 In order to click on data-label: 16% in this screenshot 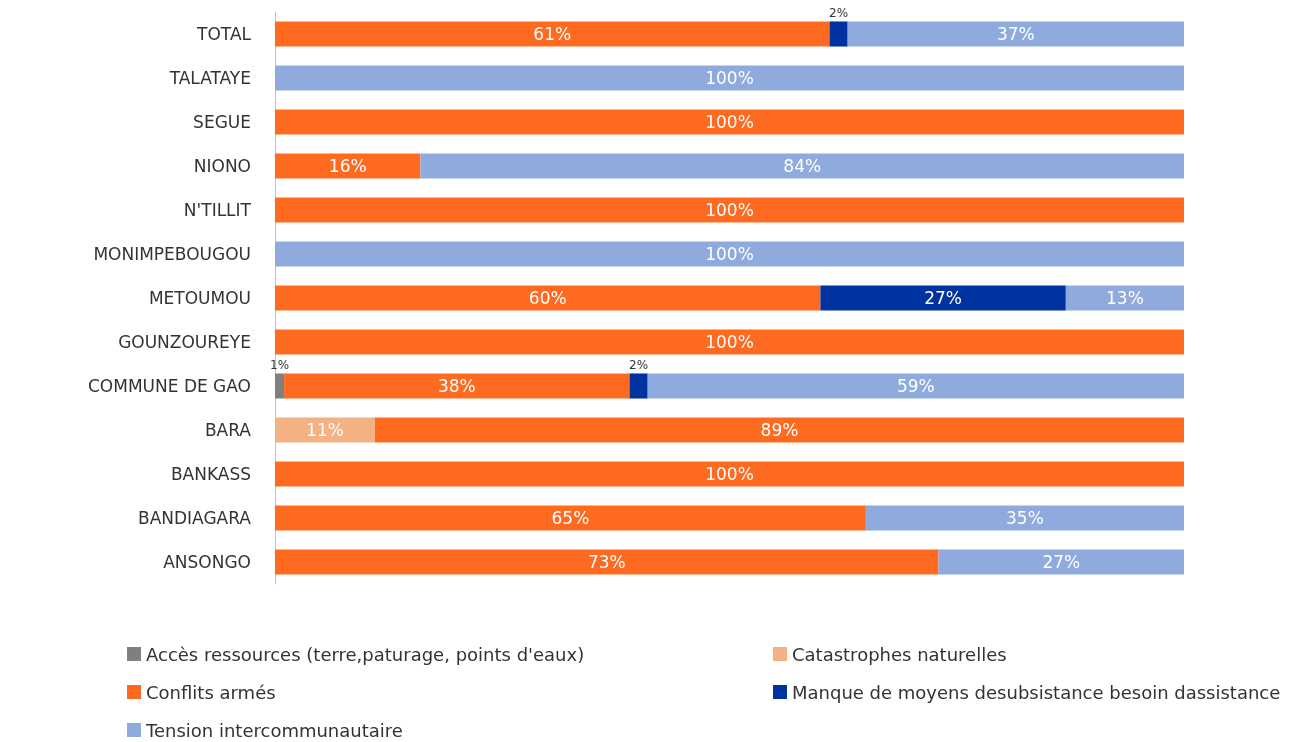, I will do `click(347, 166)`.